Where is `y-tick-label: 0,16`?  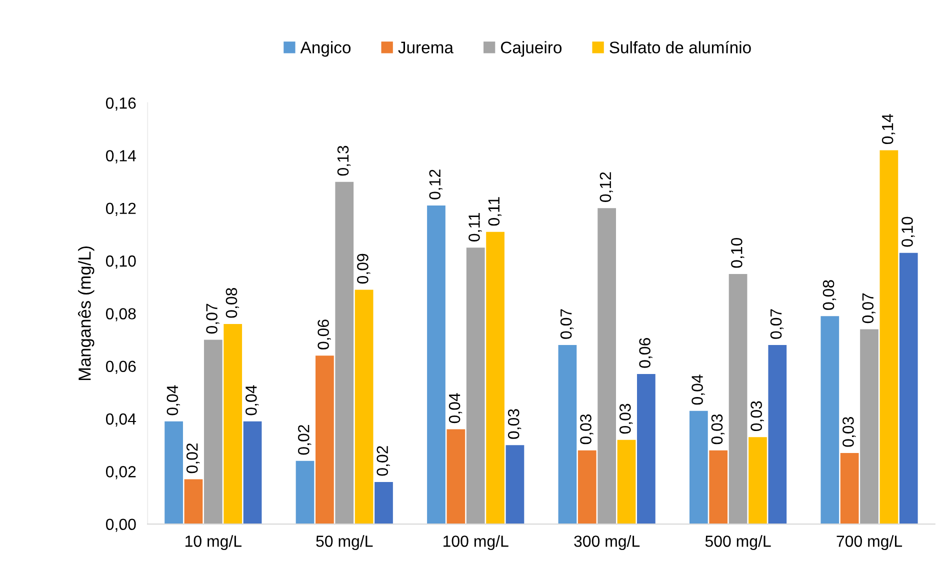 y-tick-label: 0,16 is located at coordinates (121, 104).